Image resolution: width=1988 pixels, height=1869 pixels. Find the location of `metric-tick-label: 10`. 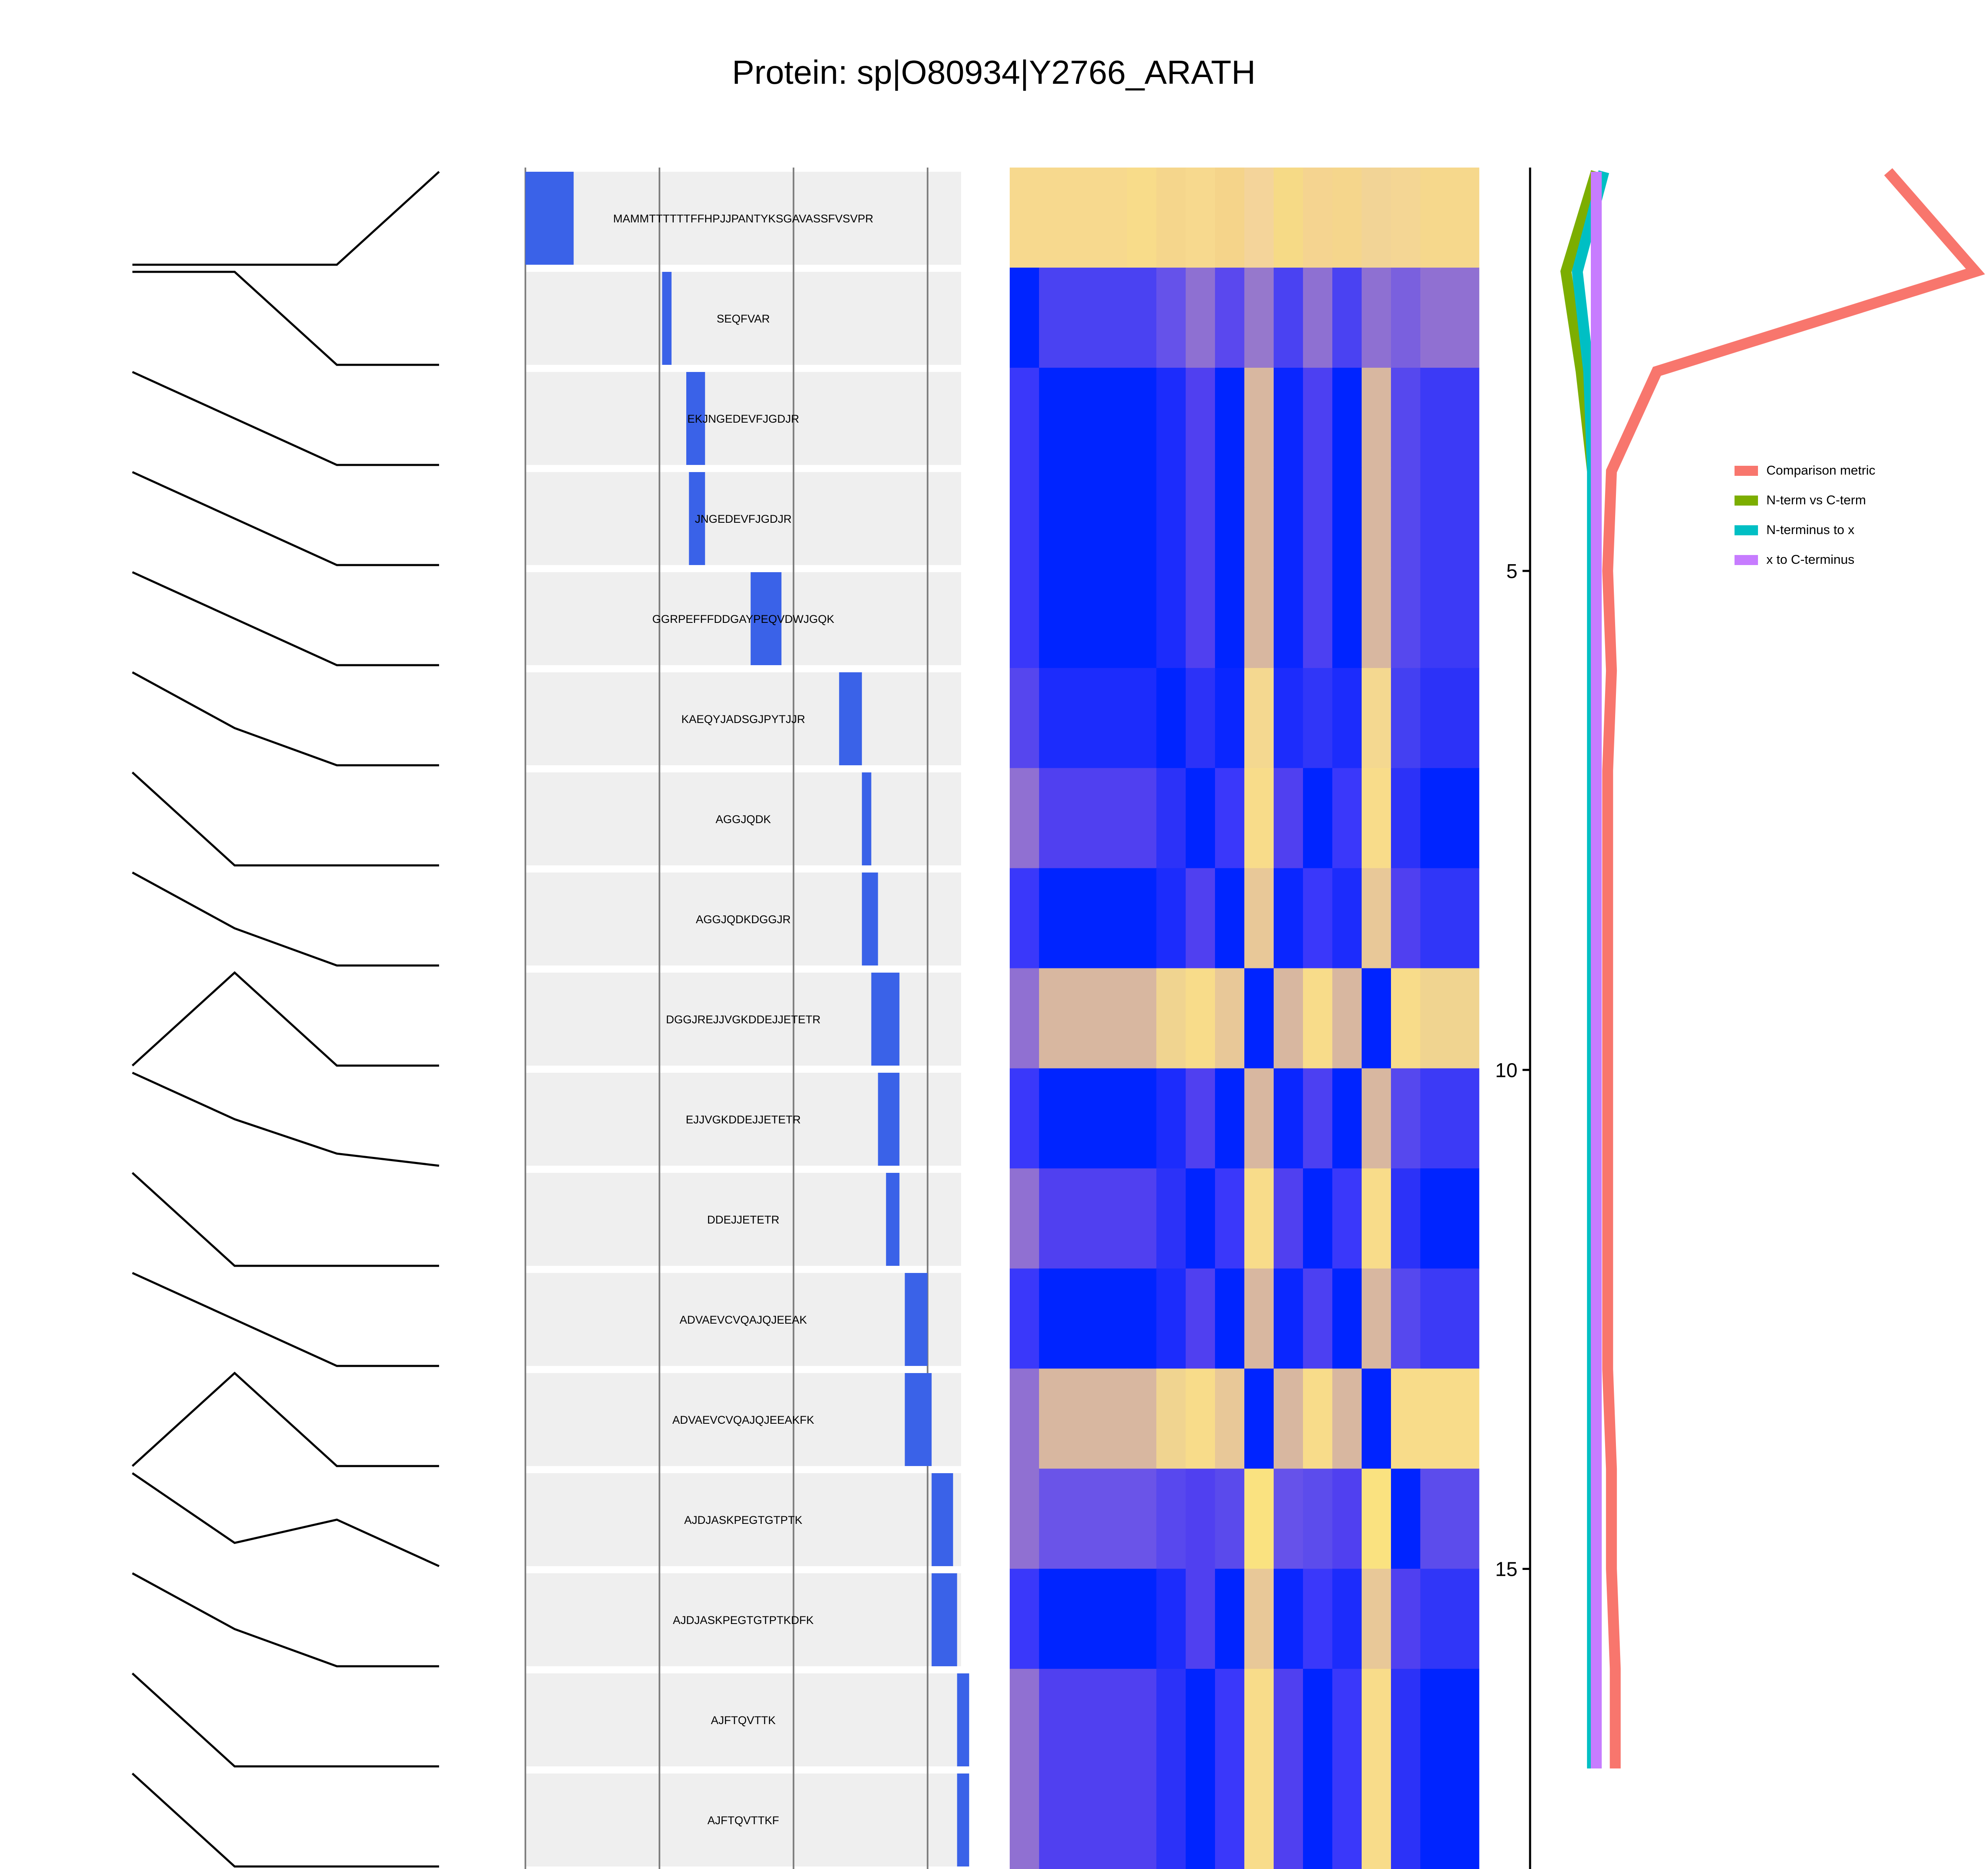

metric-tick-label: 10 is located at coordinates (1506, 1070).